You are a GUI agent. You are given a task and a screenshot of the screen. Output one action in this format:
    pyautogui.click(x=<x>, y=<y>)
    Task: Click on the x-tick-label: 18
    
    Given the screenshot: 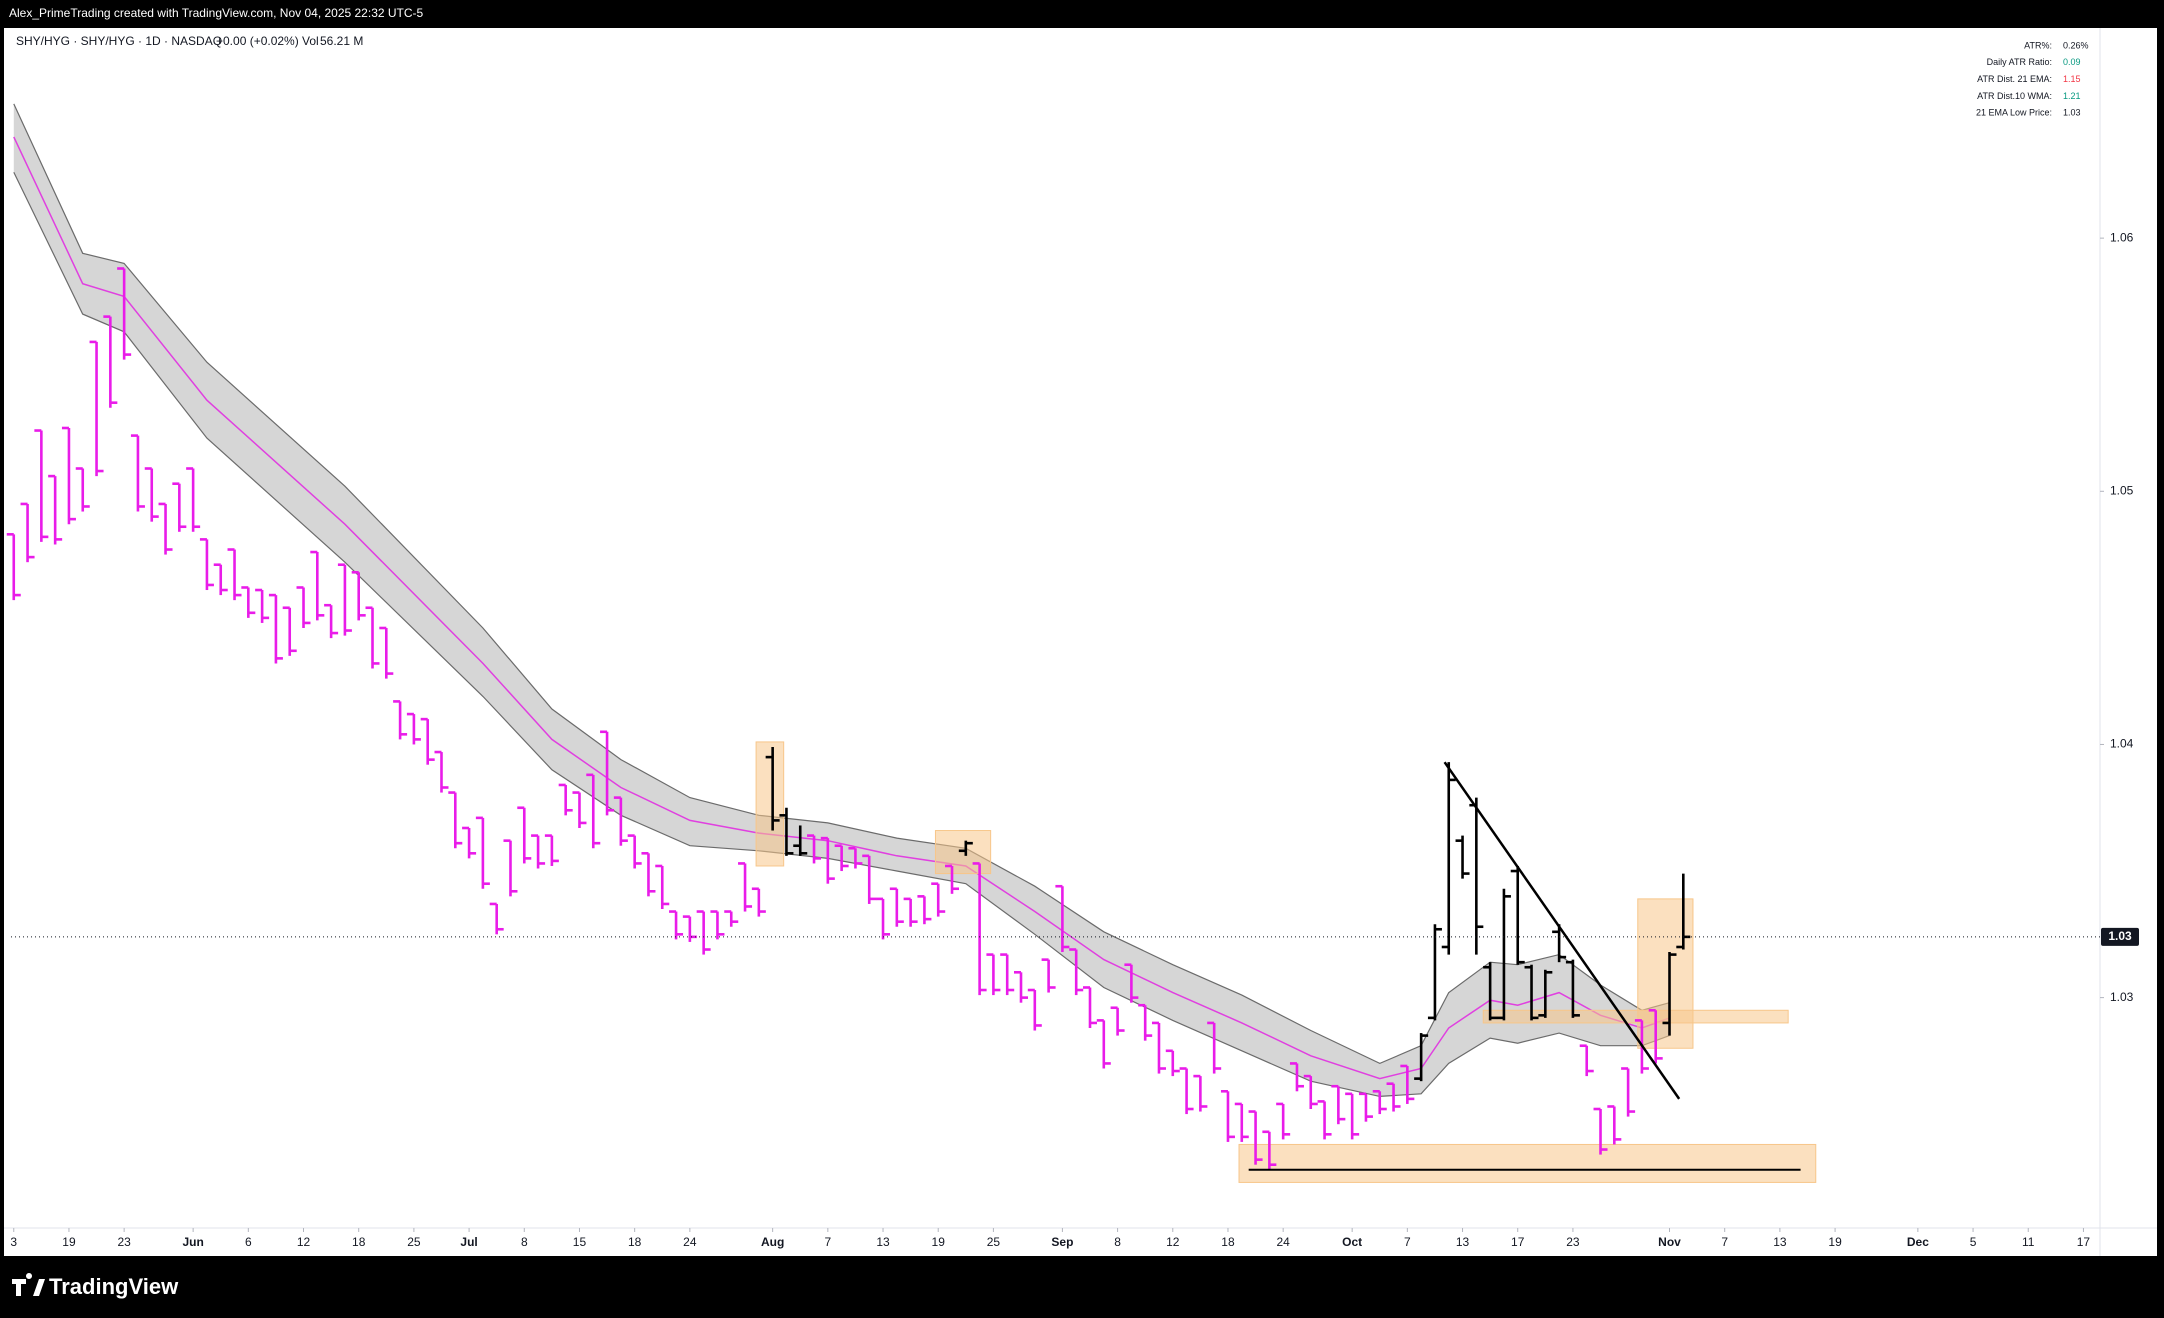 What is the action you would take?
    pyautogui.click(x=1228, y=1242)
    